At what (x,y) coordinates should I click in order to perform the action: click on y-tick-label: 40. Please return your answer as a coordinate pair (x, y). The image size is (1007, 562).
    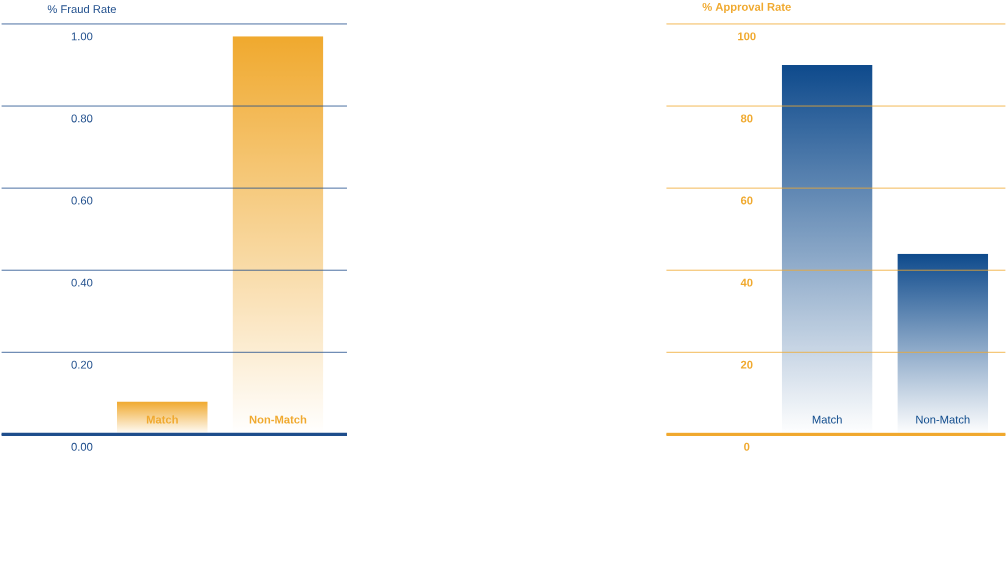
    Looking at the image, I should click on (746, 282).